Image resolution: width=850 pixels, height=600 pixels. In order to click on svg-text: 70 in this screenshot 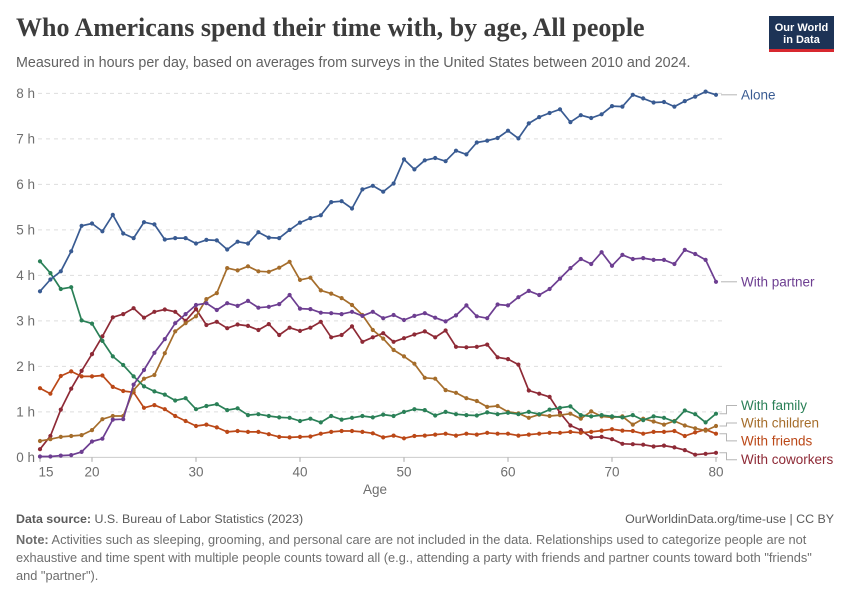, I will do `click(611, 471)`.